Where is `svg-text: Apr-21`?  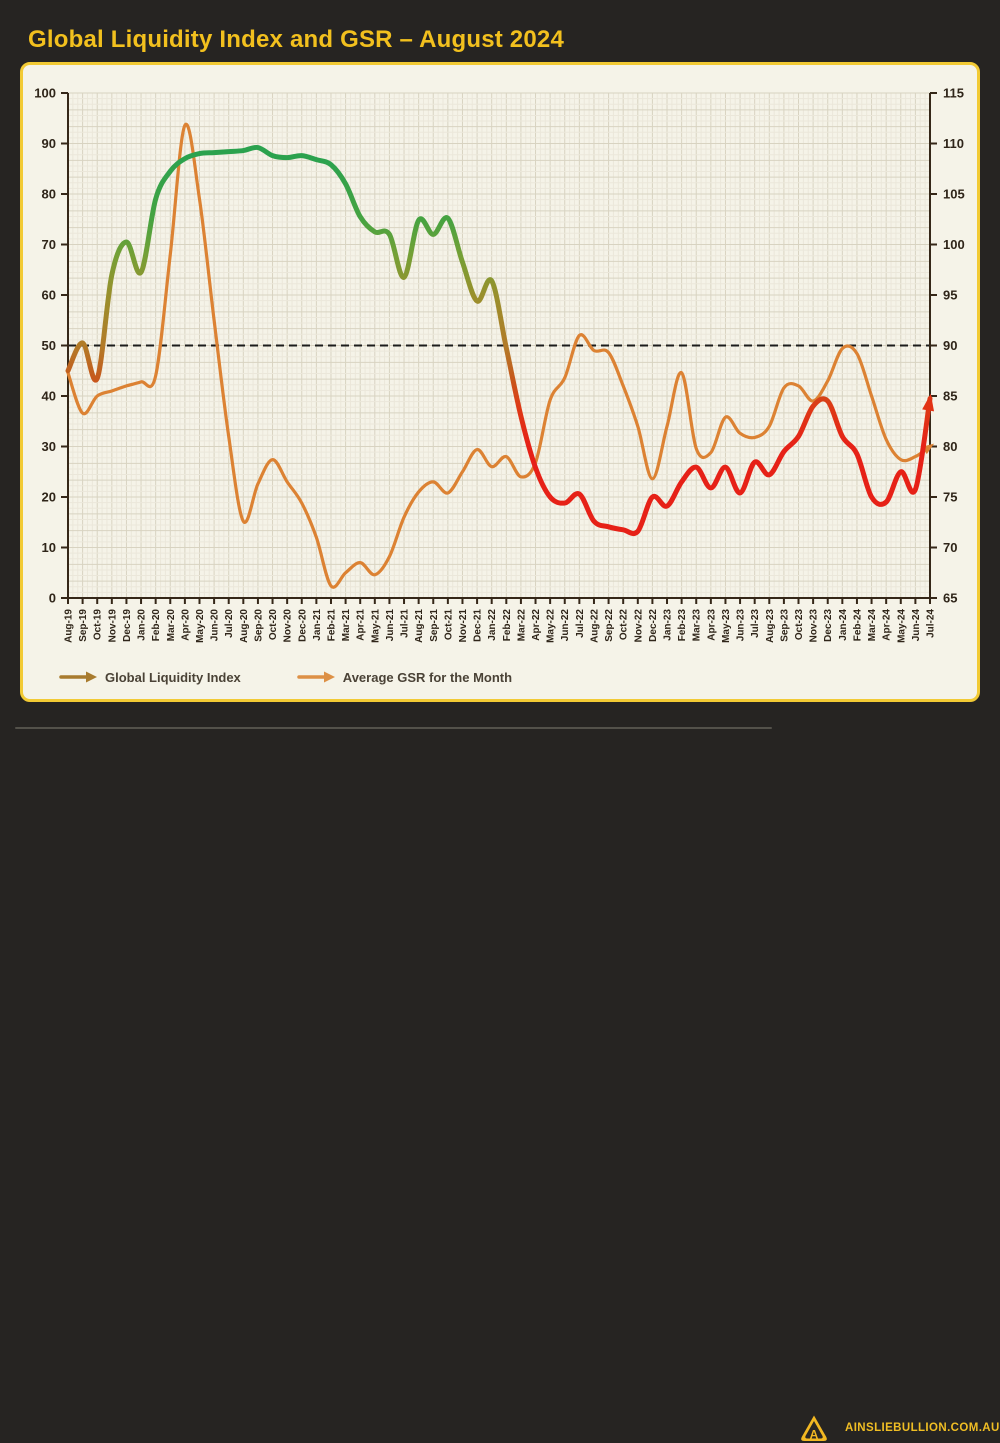 svg-text: Apr-21 is located at coordinates (361, 625).